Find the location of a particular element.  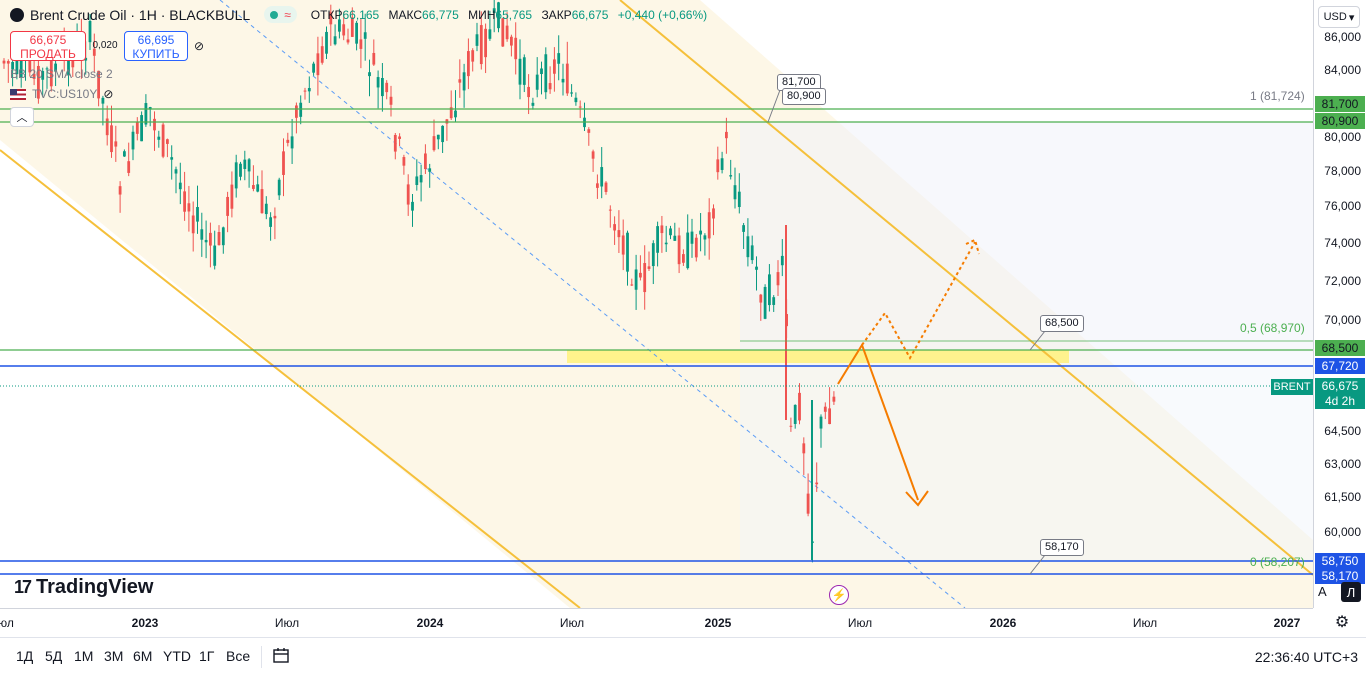

callout-68500: 68,500 is located at coordinates (1062, 323).